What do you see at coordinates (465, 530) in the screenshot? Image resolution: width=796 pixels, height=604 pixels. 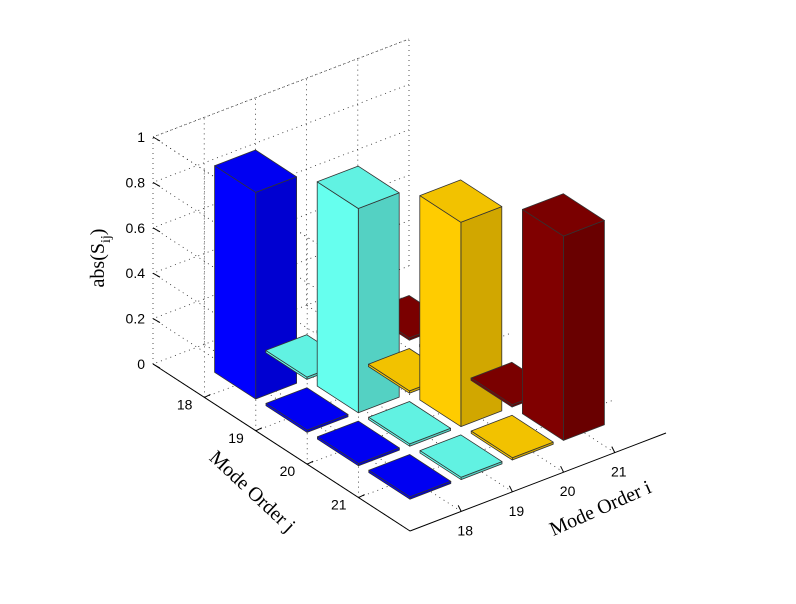 I see `x-tick-label: 18` at bounding box center [465, 530].